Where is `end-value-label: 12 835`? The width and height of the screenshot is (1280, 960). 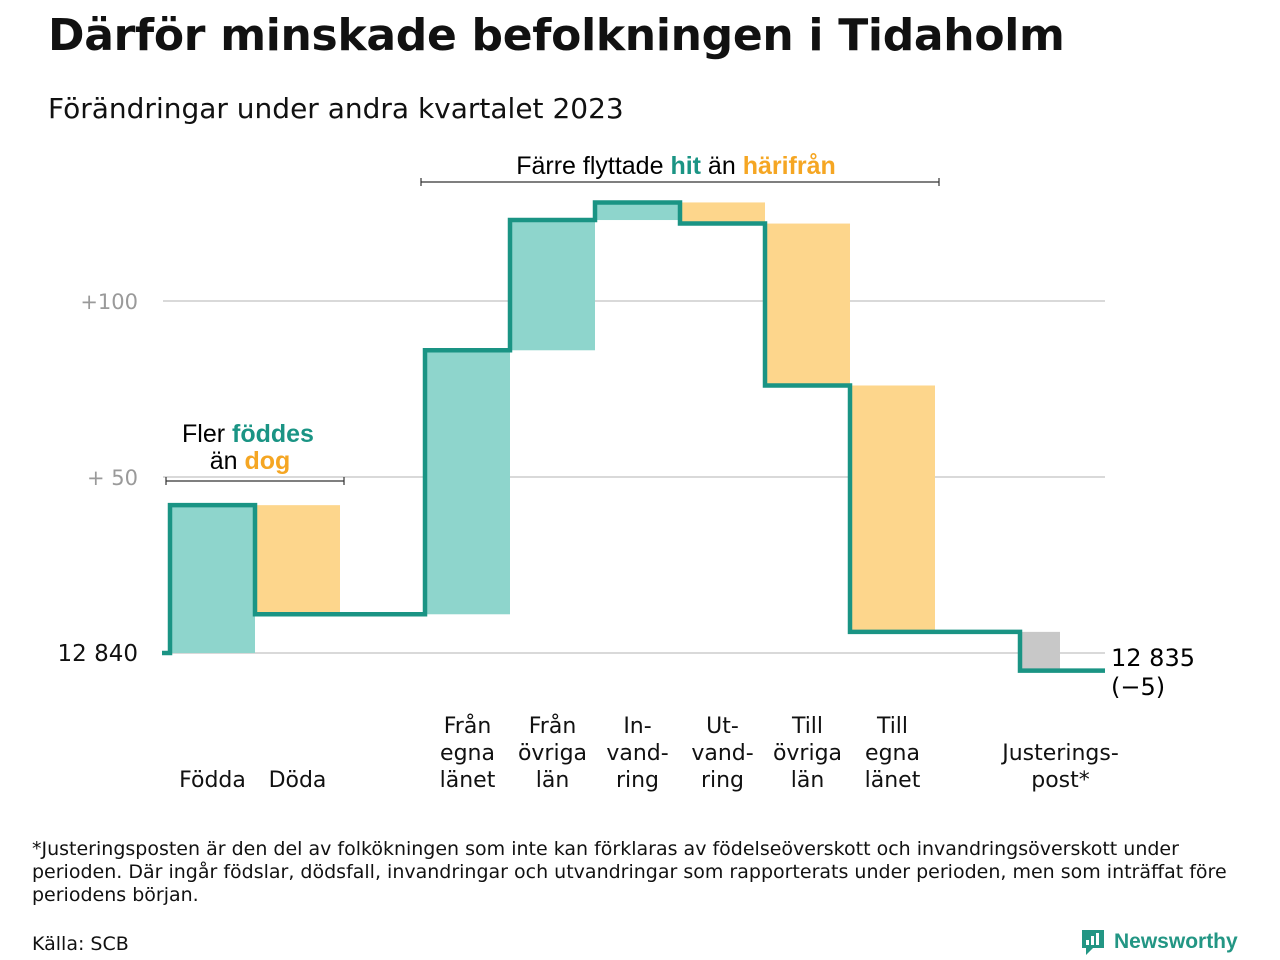
end-value-label: 12 835 is located at coordinates (1153, 658).